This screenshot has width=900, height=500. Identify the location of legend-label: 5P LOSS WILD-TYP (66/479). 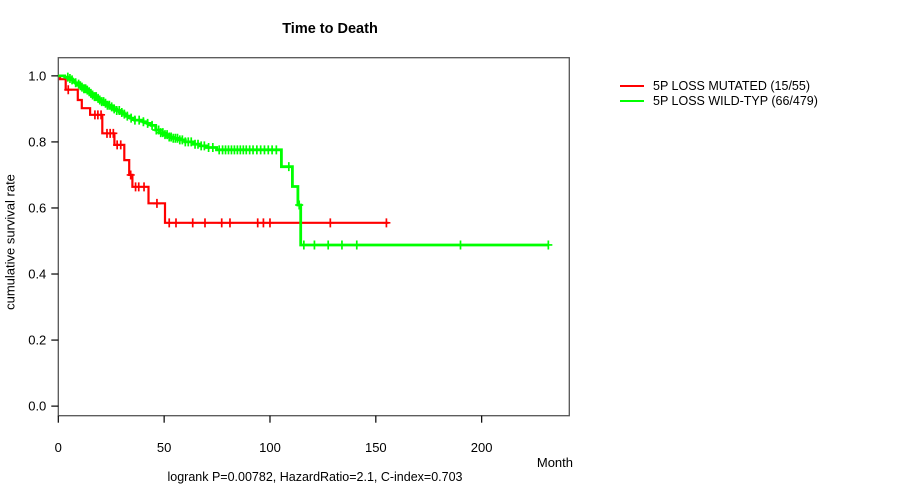
(735, 100).